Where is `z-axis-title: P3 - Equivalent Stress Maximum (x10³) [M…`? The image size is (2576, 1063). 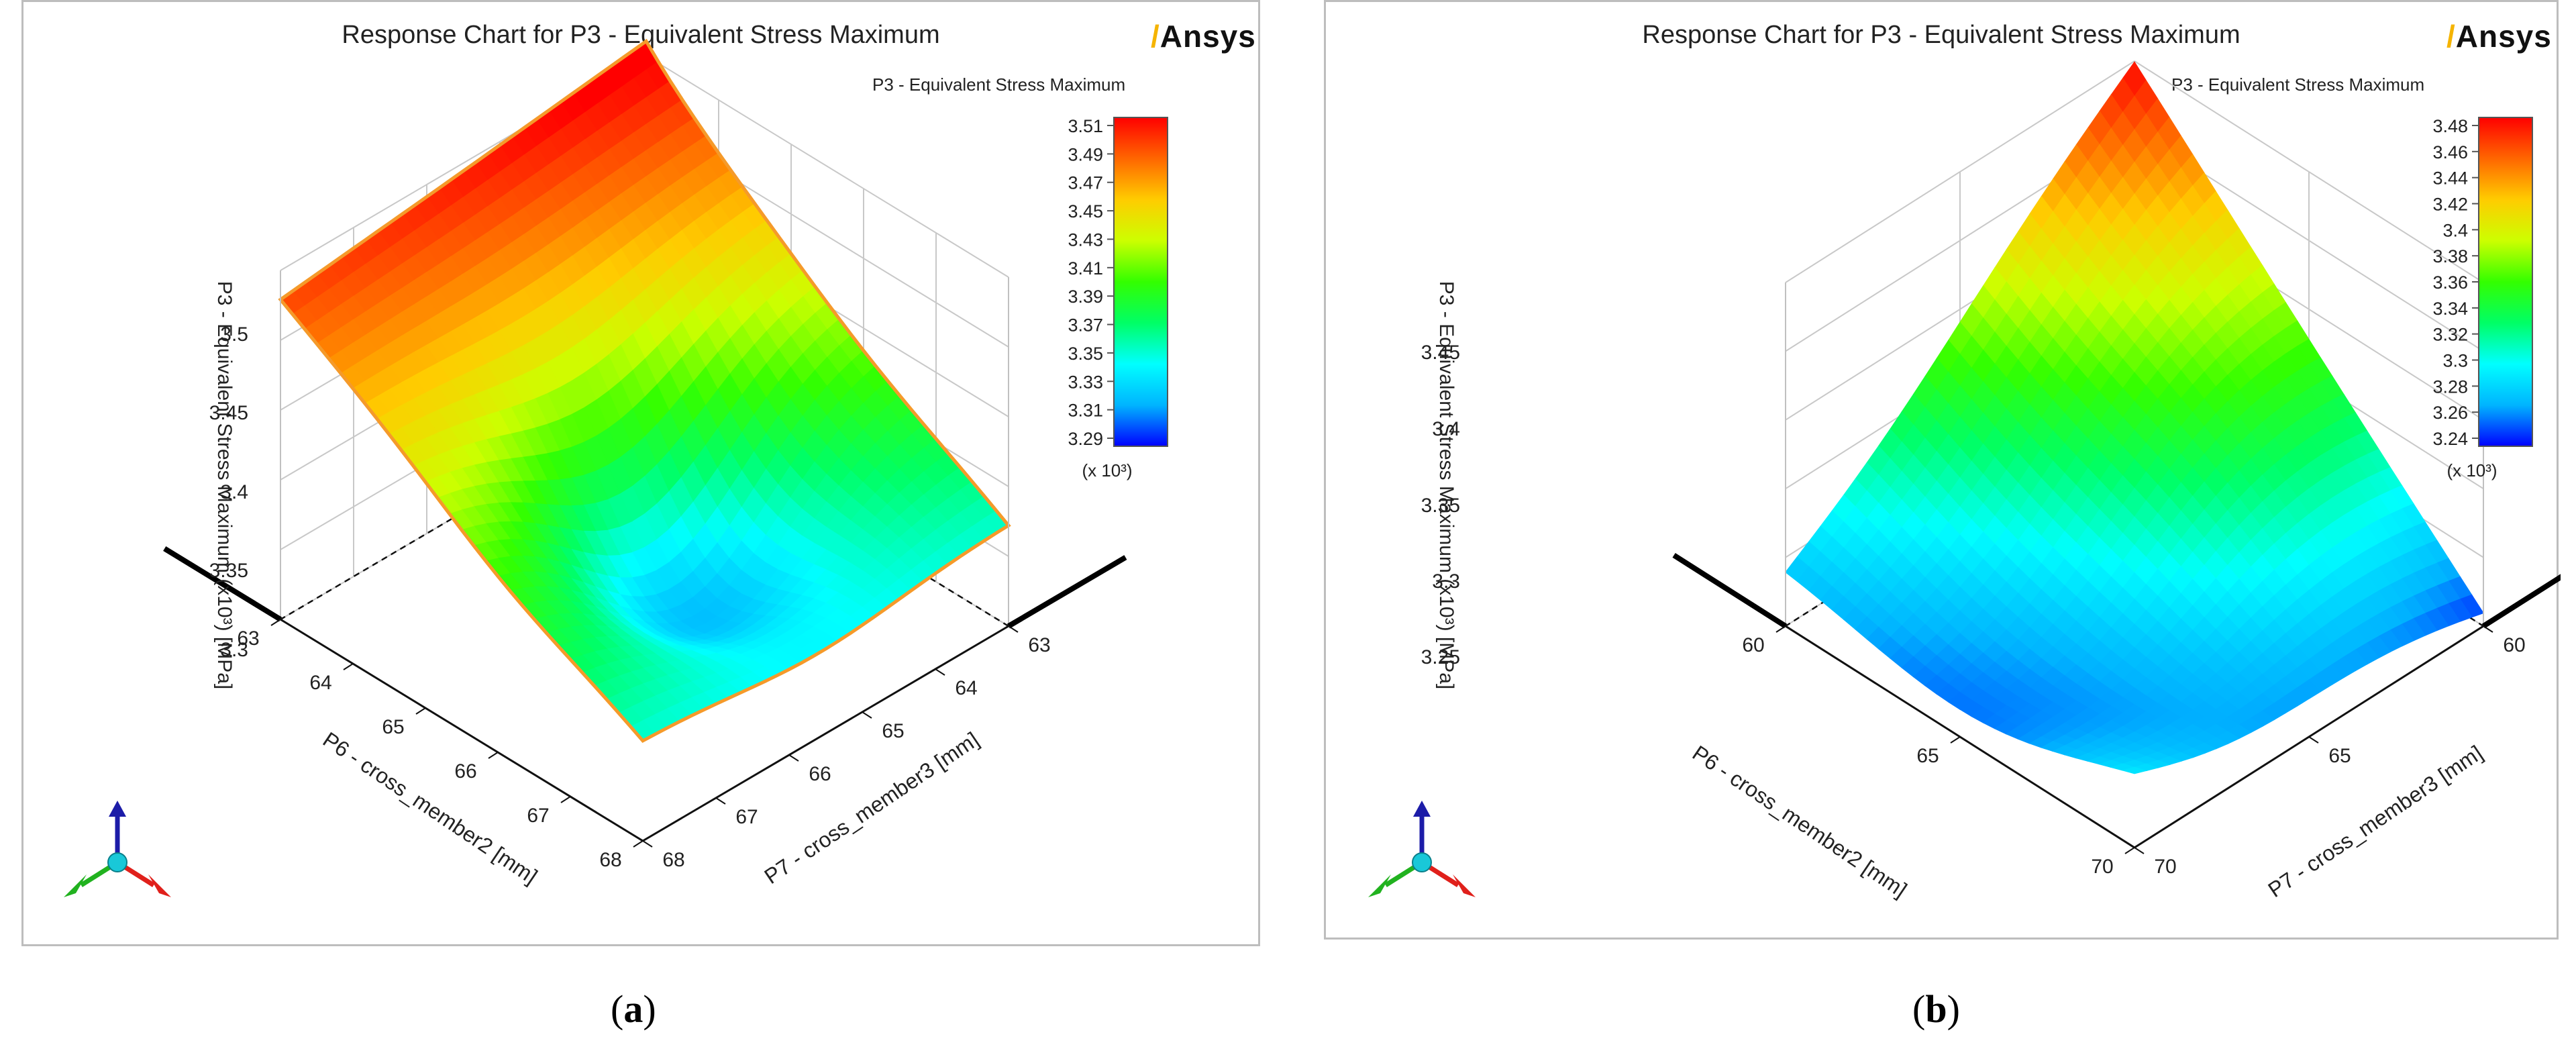
z-axis-title: P3 - Equivalent Stress Maximum (x10³) [M… is located at coordinates (224, 485).